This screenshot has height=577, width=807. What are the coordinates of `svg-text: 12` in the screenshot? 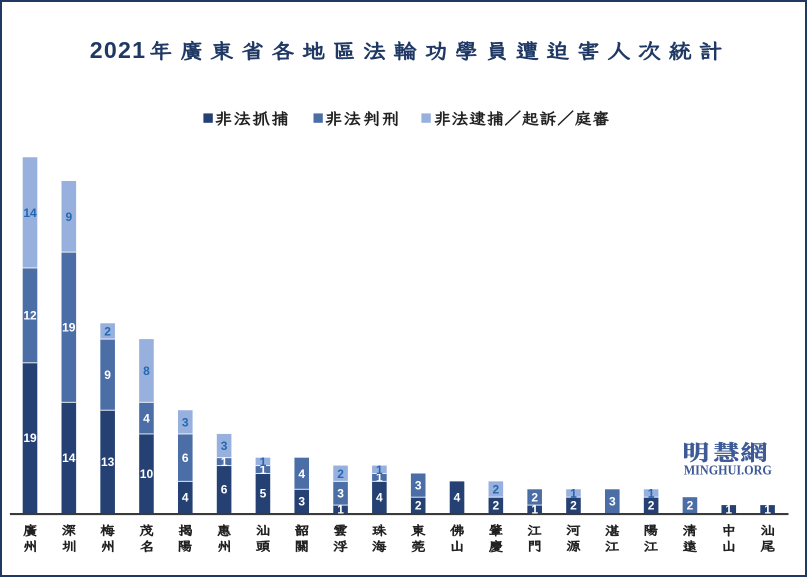 It's located at (30, 316).